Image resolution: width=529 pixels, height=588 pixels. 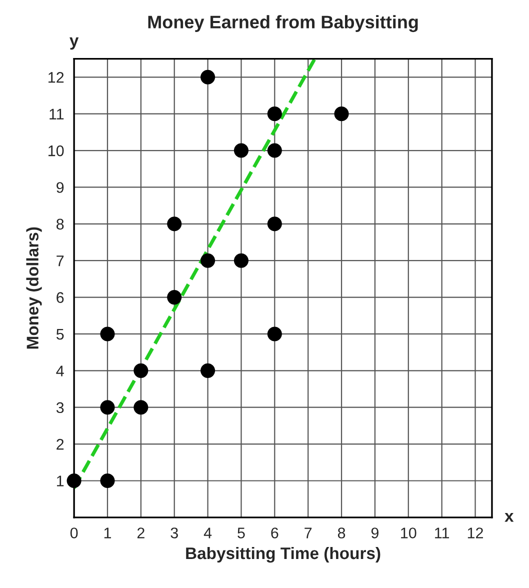 I want to click on y-tick-label: 9, so click(x=60, y=187).